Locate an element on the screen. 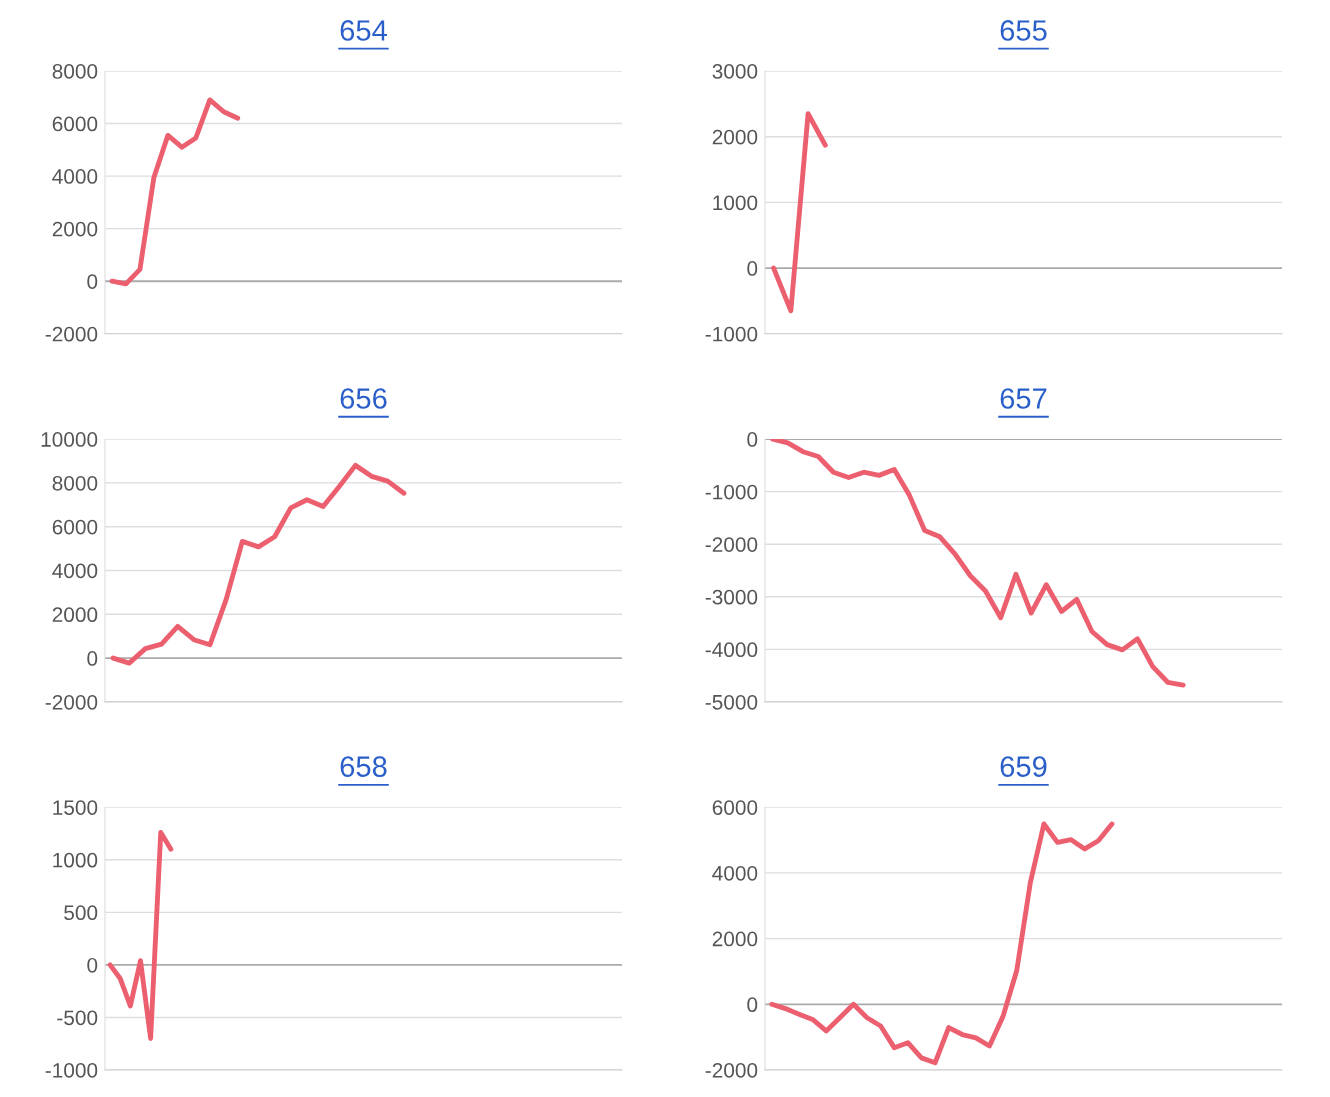  chart-title: 659 is located at coordinates (1023, 766).